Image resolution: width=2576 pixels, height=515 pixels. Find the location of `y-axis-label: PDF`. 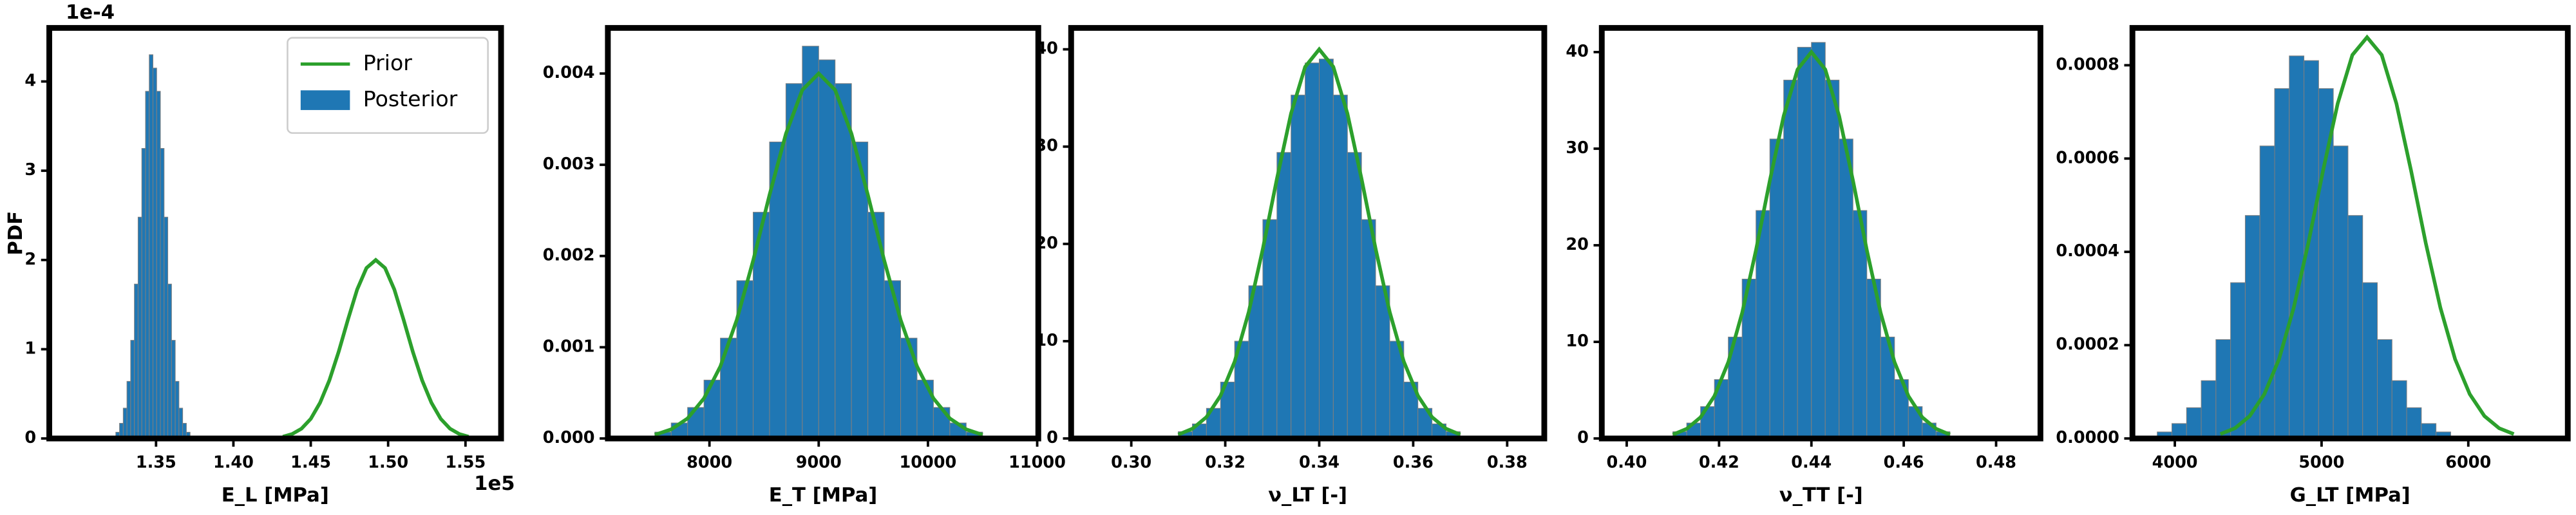

y-axis-label: PDF is located at coordinates (16, 234).